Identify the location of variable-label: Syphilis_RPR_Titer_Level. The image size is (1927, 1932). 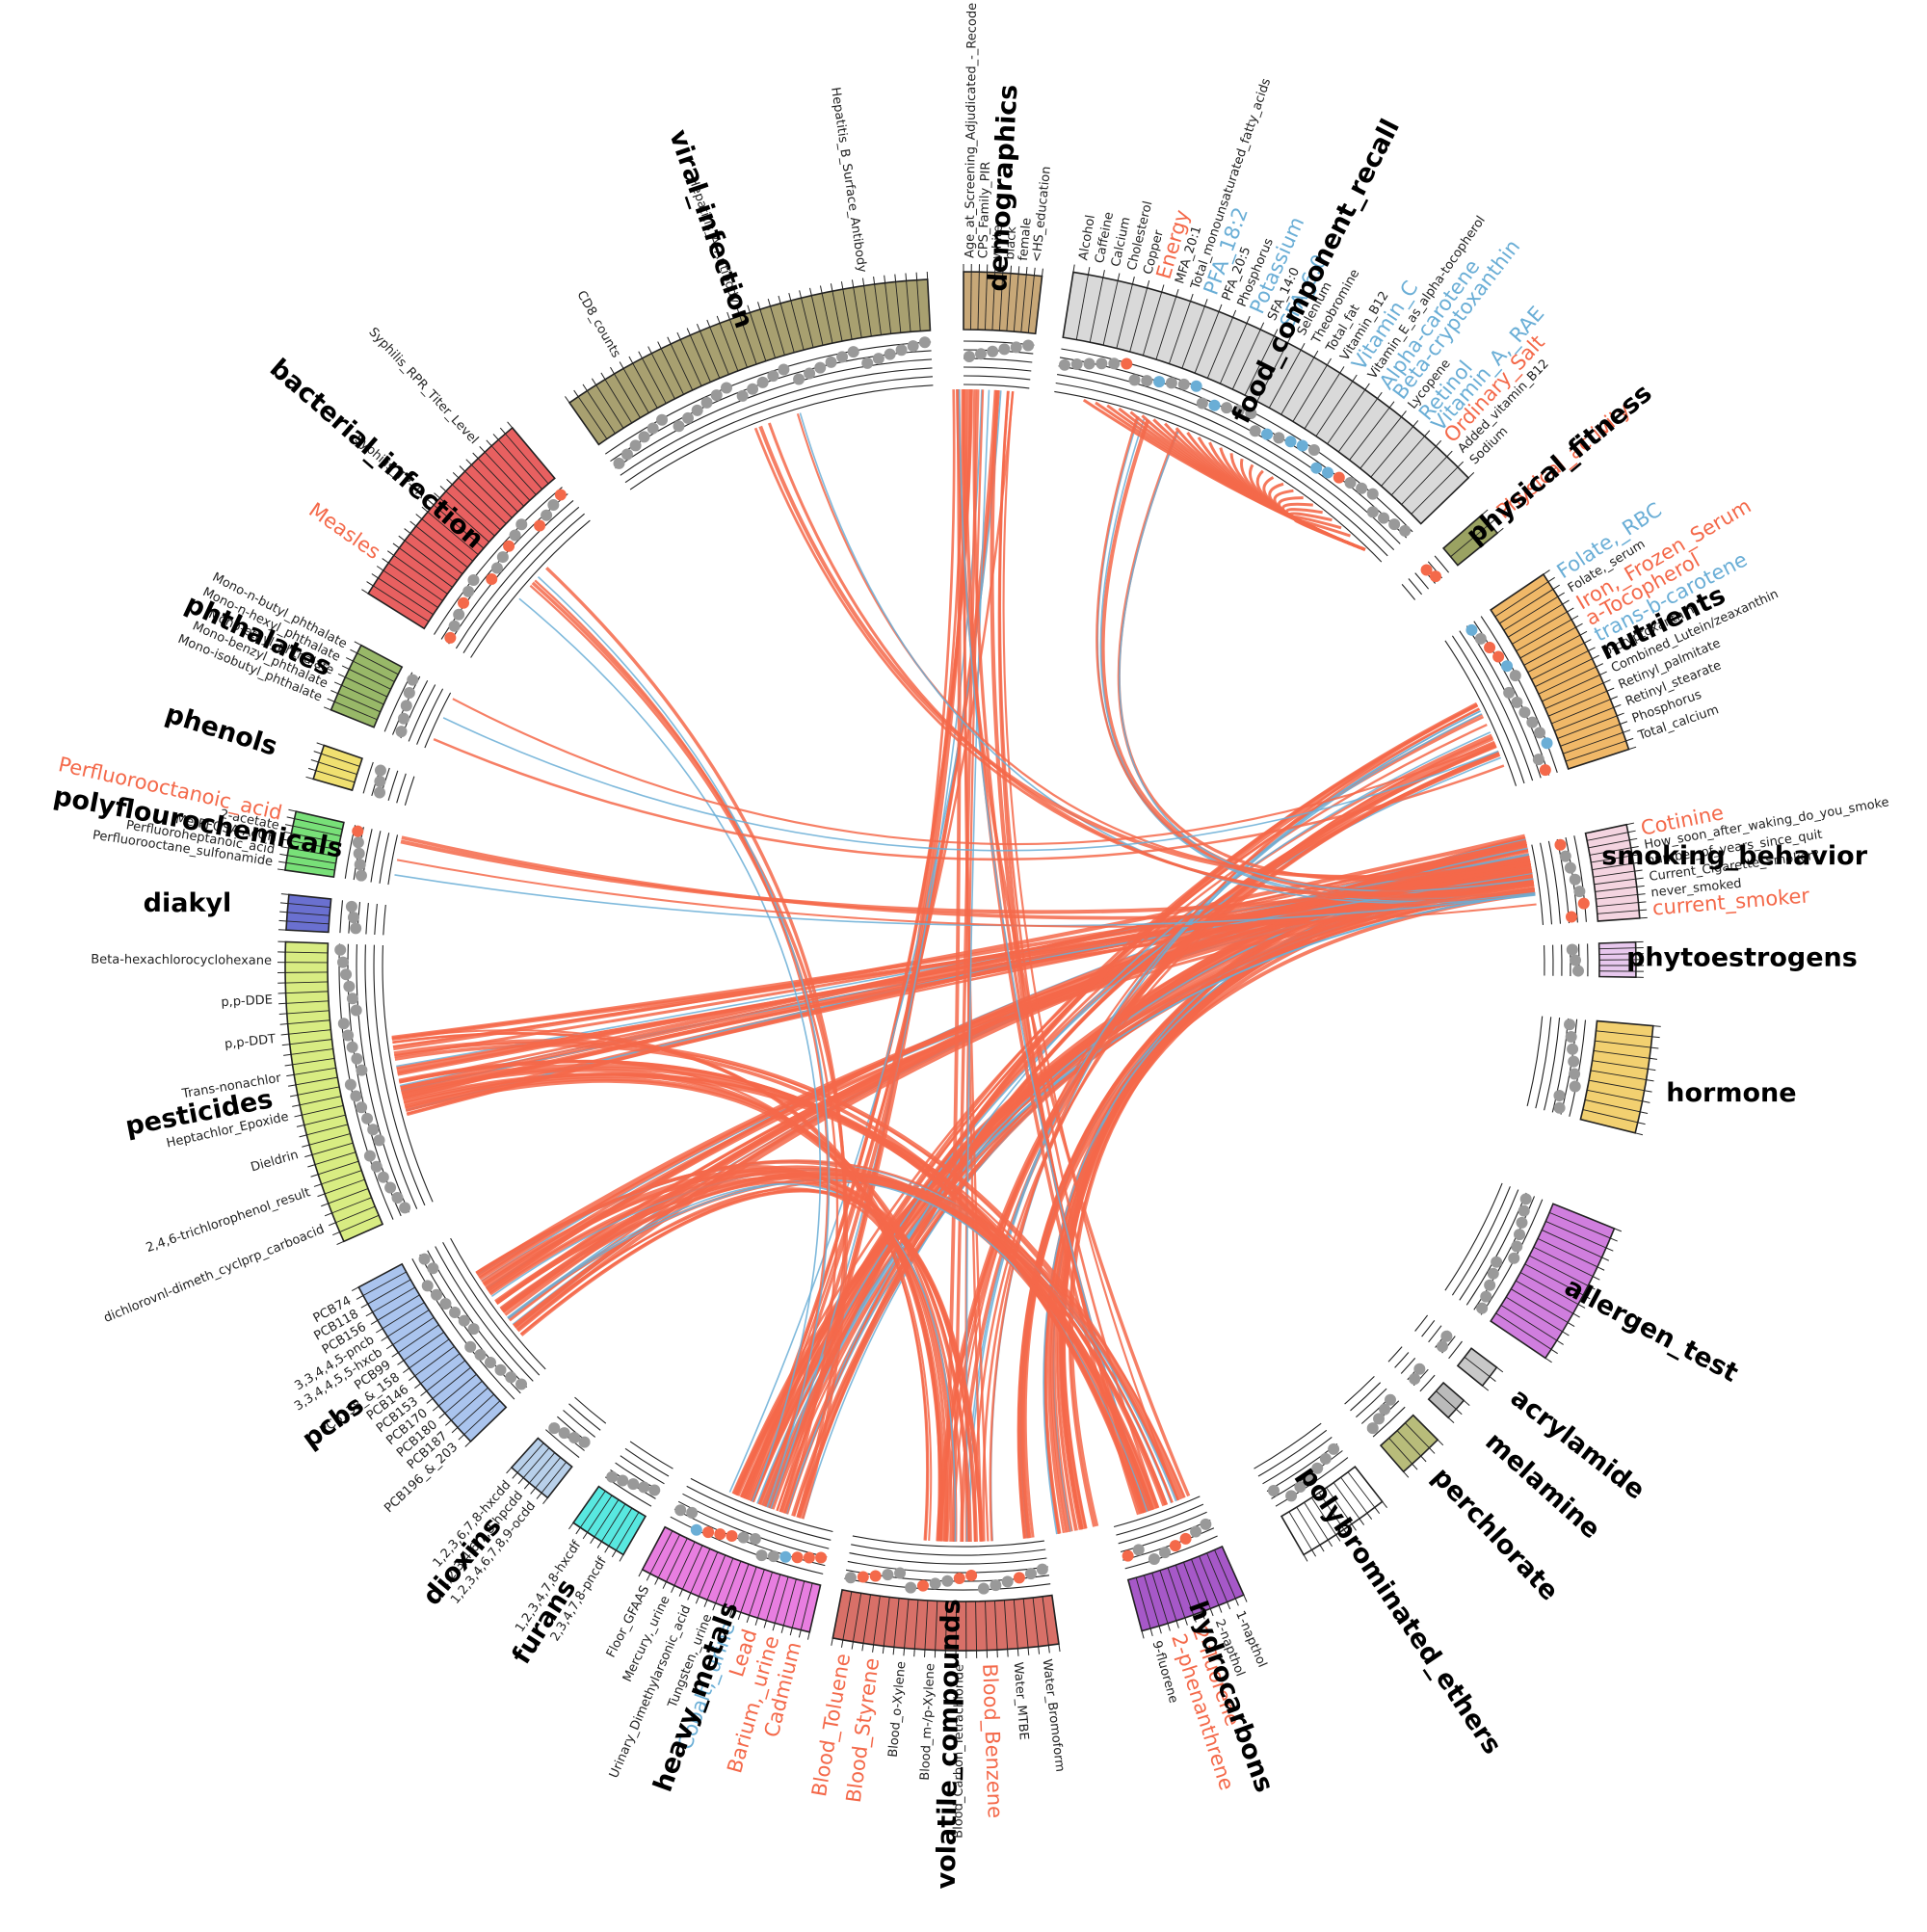
(423, 386).